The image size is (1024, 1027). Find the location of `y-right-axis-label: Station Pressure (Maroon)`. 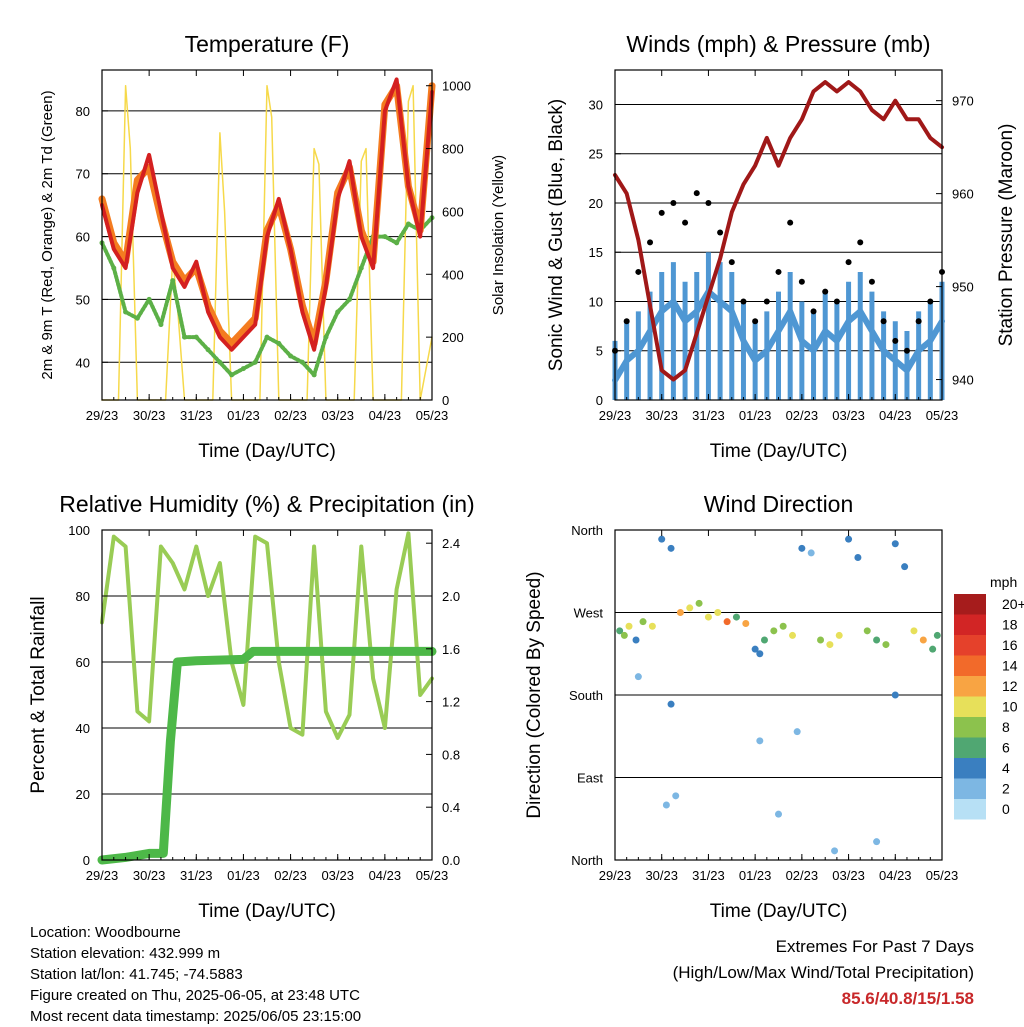

y-right-axis-label: Station Pressure (Maroon) is located at coordinates (1006, 235).